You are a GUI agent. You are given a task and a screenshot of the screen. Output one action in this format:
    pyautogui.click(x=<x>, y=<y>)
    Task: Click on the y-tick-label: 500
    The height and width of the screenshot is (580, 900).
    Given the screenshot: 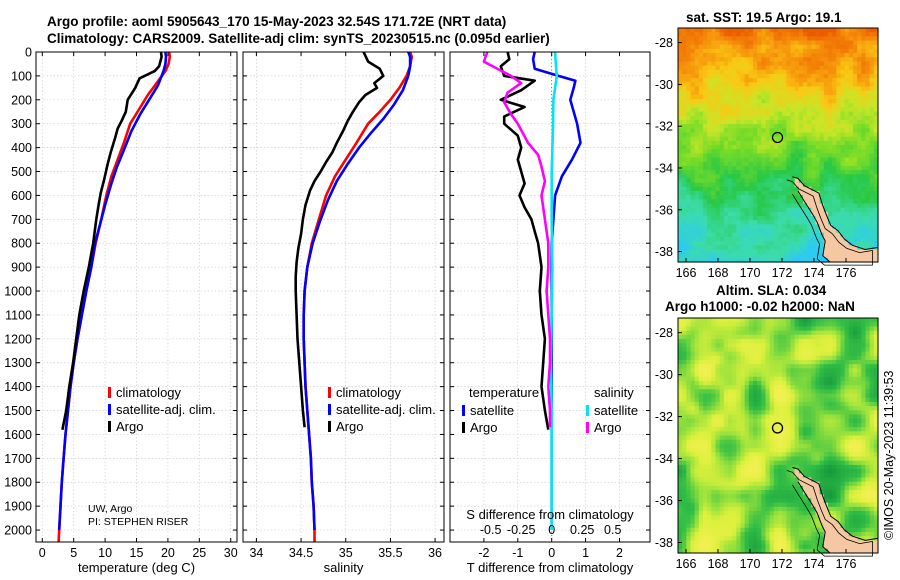 What is the action you would take?
    pyautogui.click(x=21, y=172)
    